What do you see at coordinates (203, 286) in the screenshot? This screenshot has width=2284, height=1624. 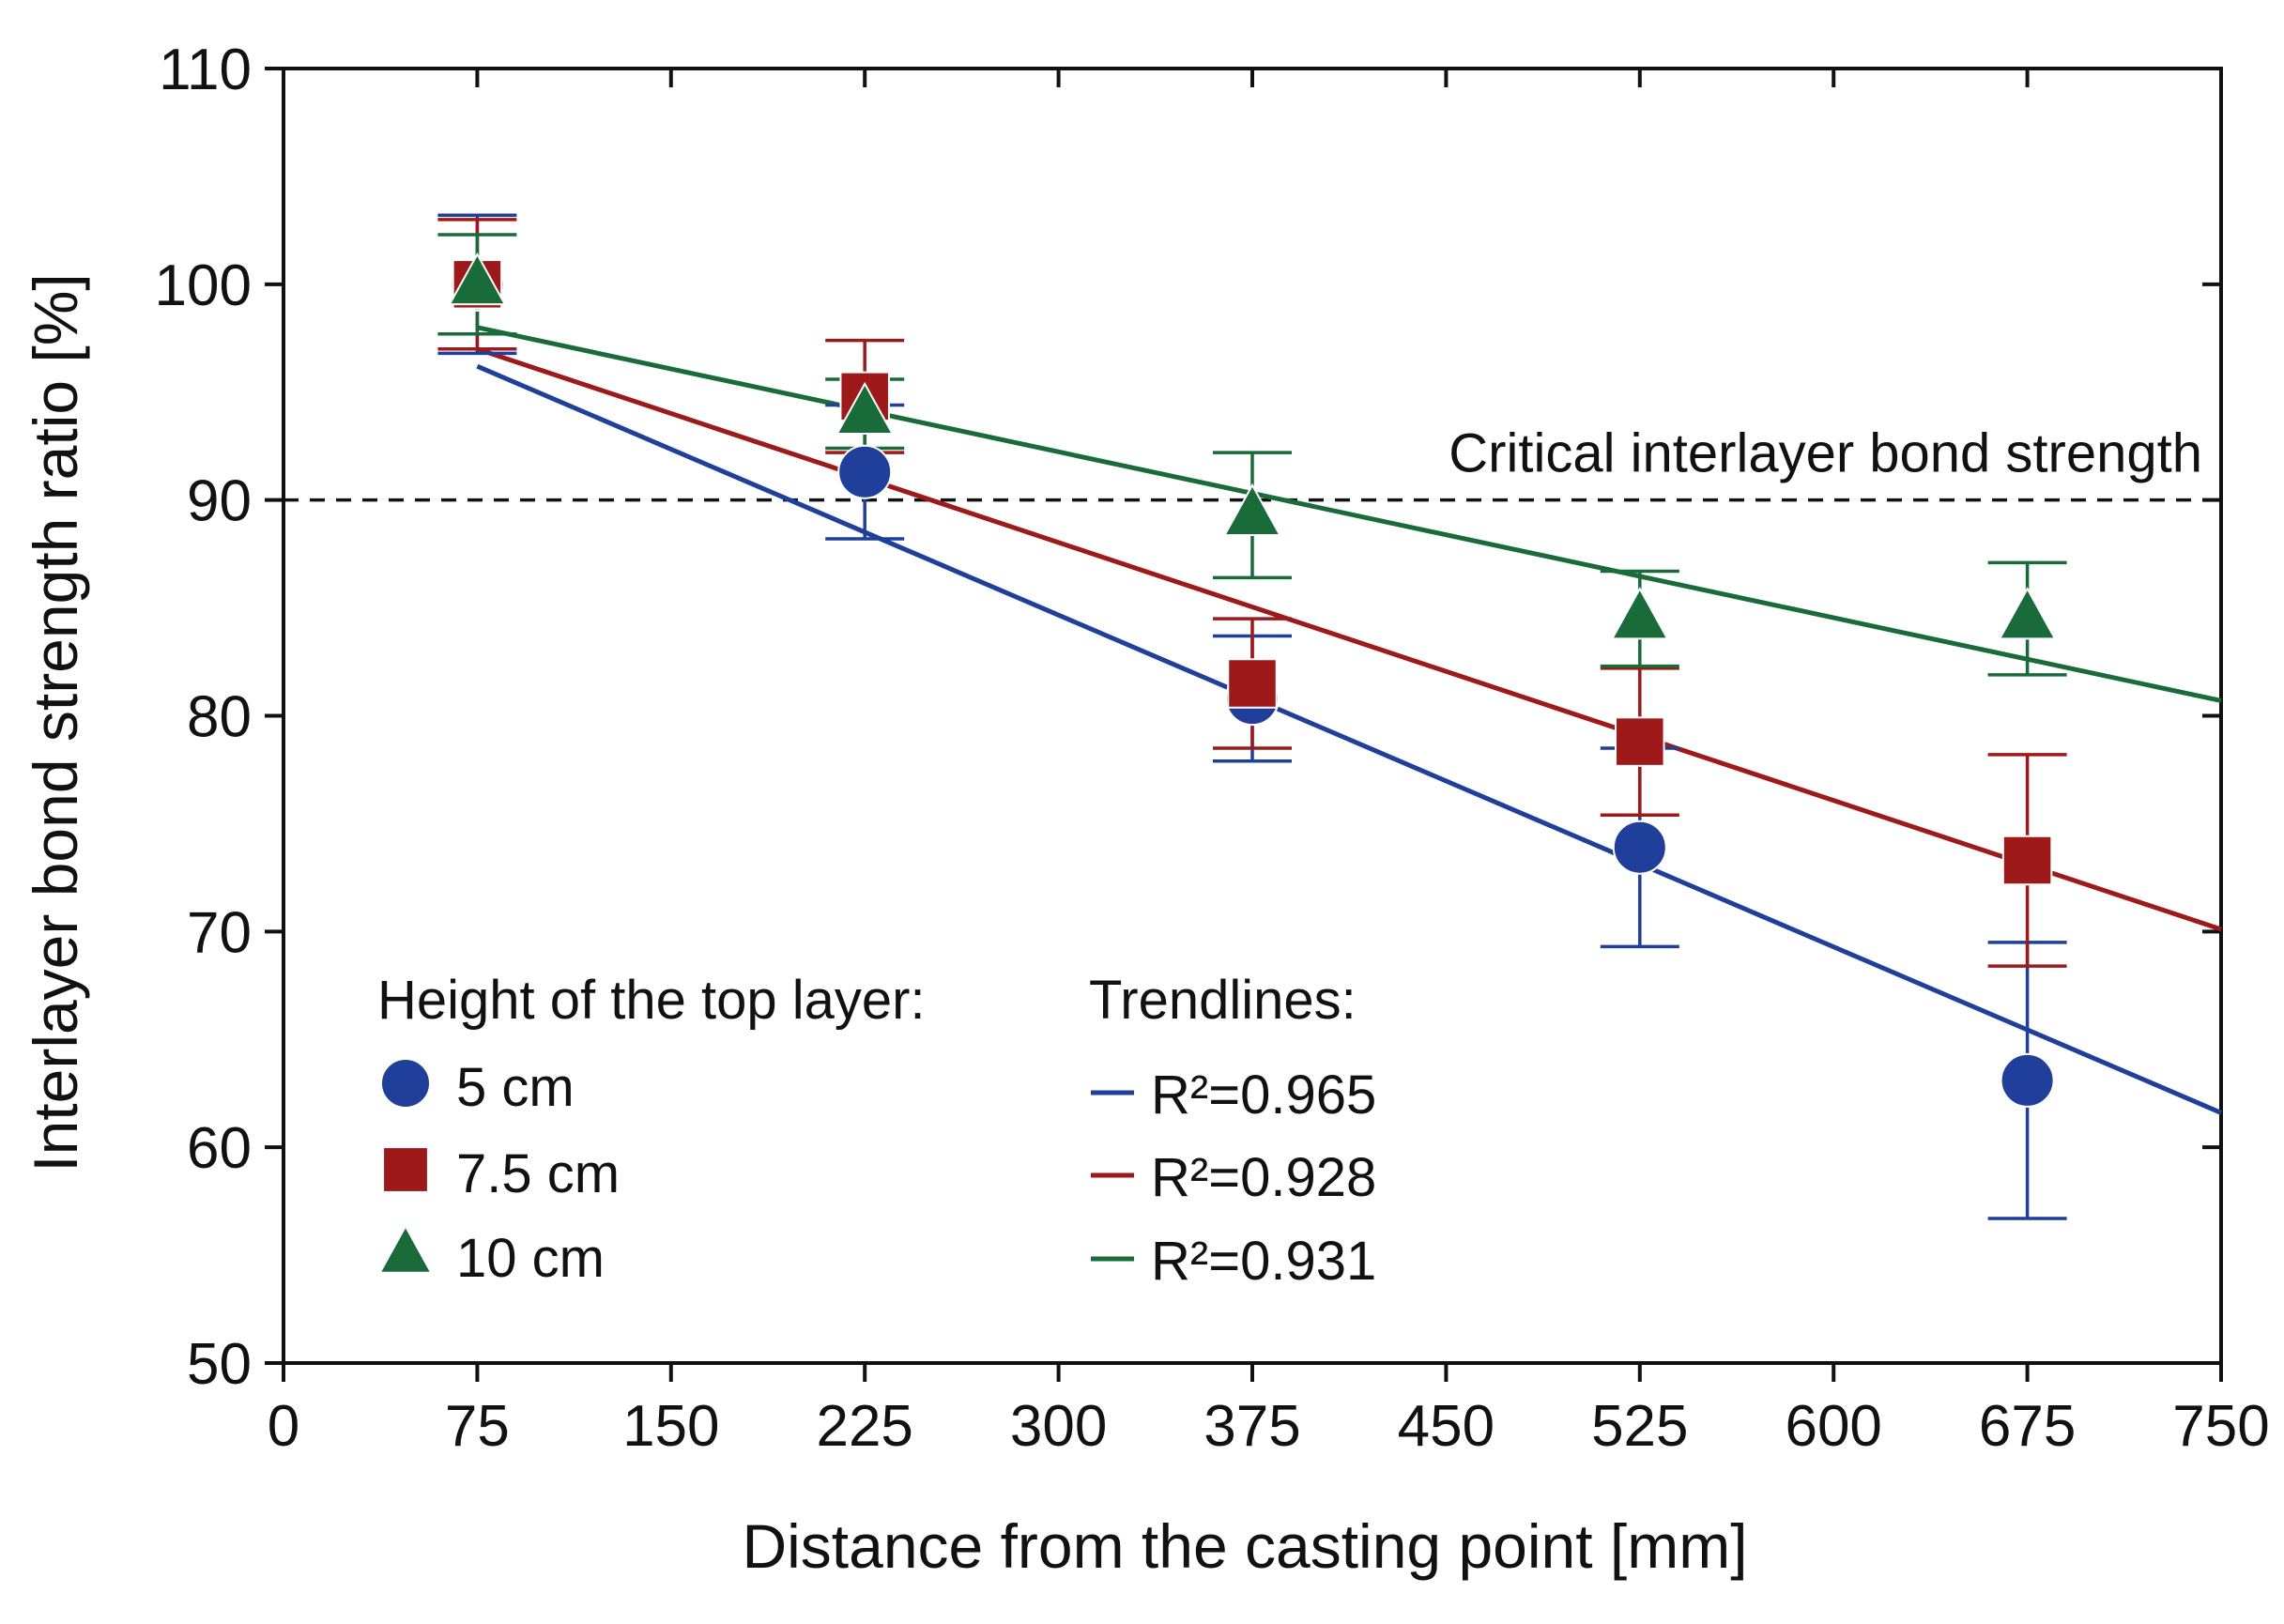 I see `y-tick-label: 100` at bounding box center [203, 286].